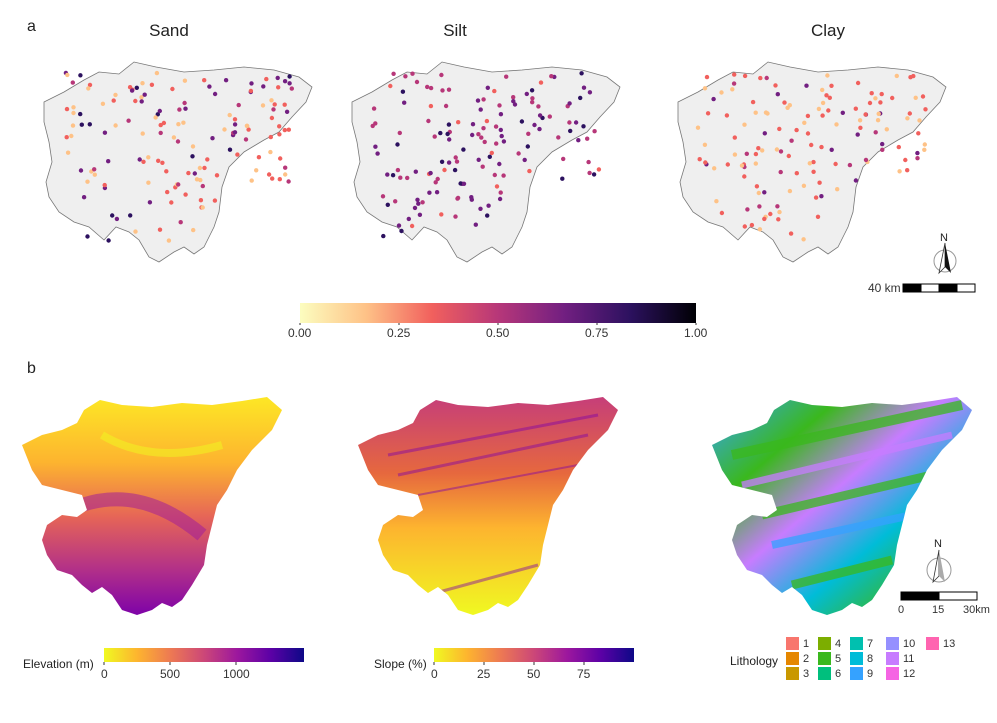  What do you see at coordinates (169, 30) in the screenshot?
I see `map-title-sand: Sand` at bounding box center [169, 30].